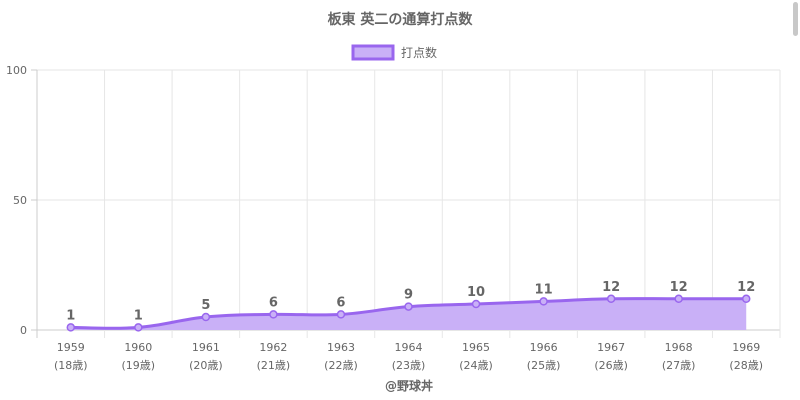  I want to click on x-tick-label: 1962, so click(273, 347).